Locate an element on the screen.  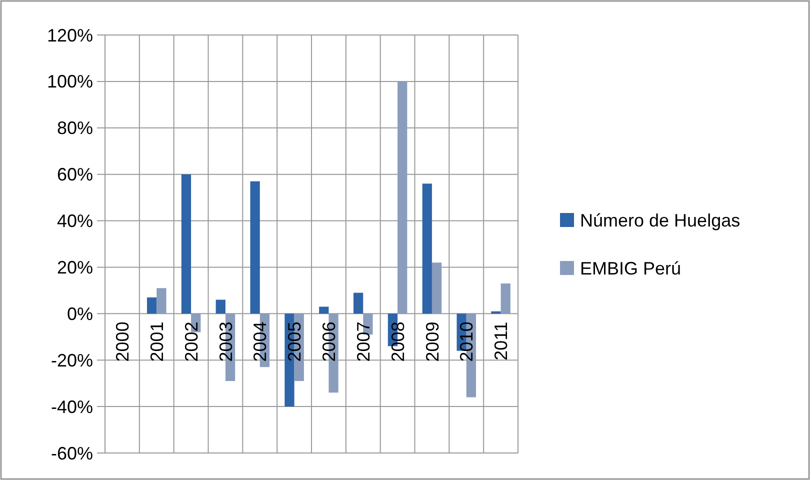
x-tick-label: 2011 is located at coordinates (501, 341).